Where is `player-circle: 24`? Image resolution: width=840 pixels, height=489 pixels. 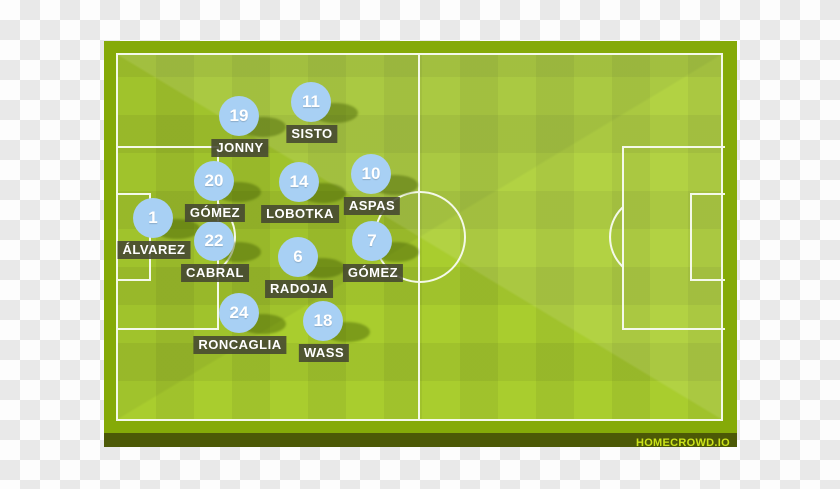
player-circle: 24 is located at coordinates (239, 313).